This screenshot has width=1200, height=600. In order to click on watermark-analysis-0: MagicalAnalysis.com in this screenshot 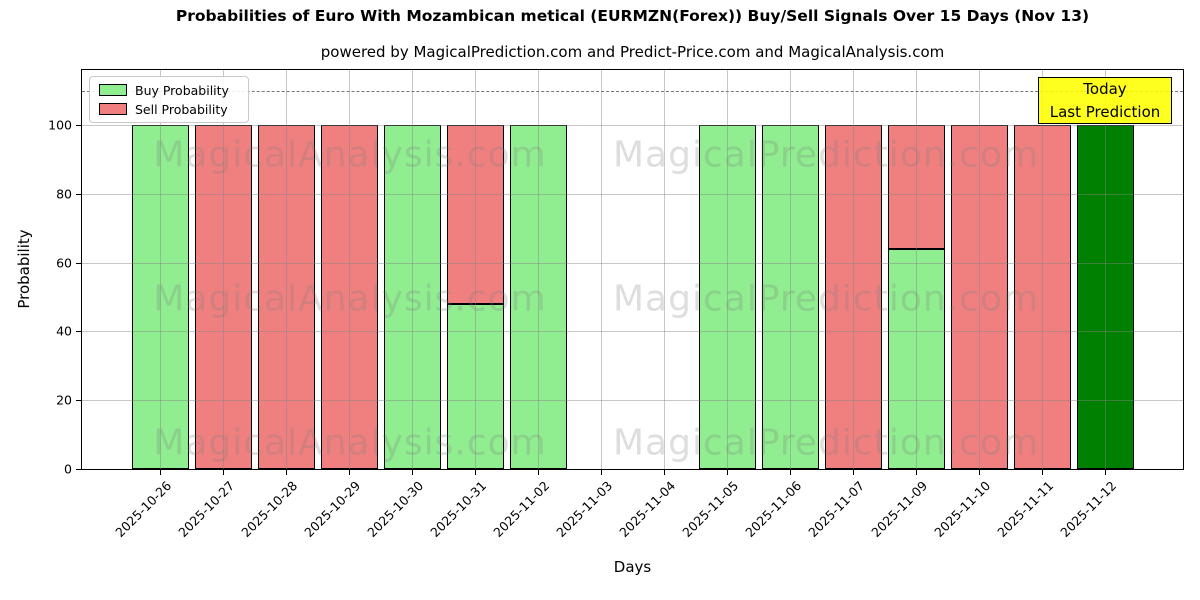, I will do `click(350, 155)`.